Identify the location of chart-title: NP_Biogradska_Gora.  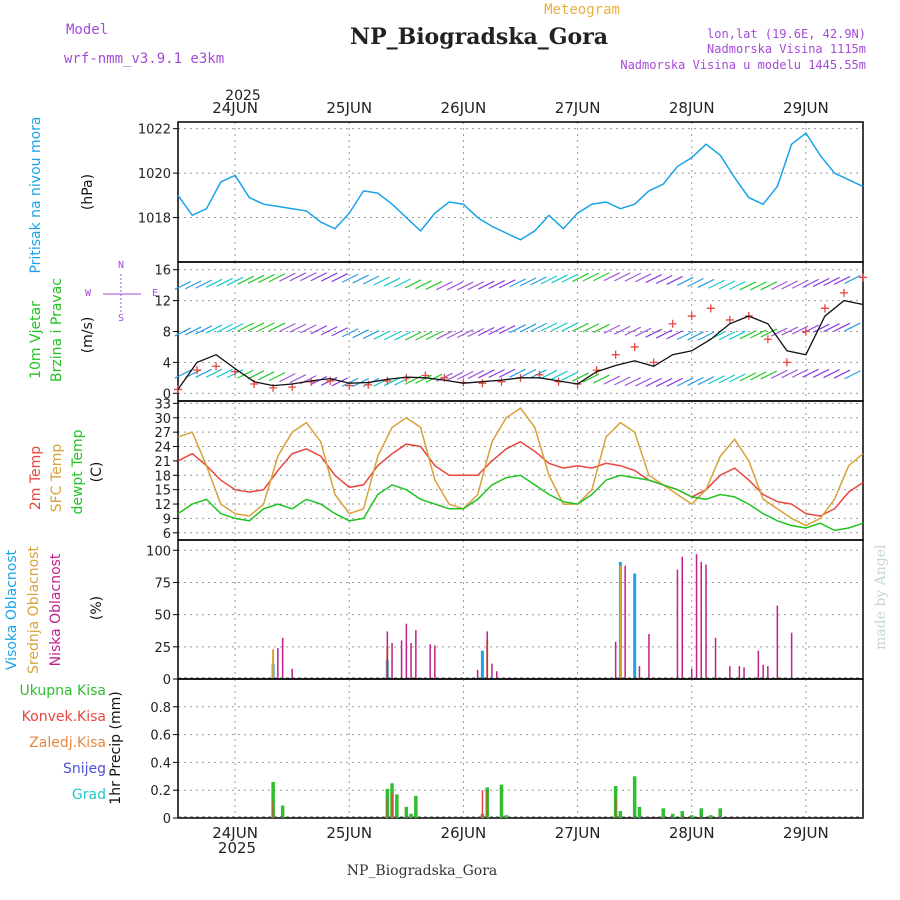
(479, 37).